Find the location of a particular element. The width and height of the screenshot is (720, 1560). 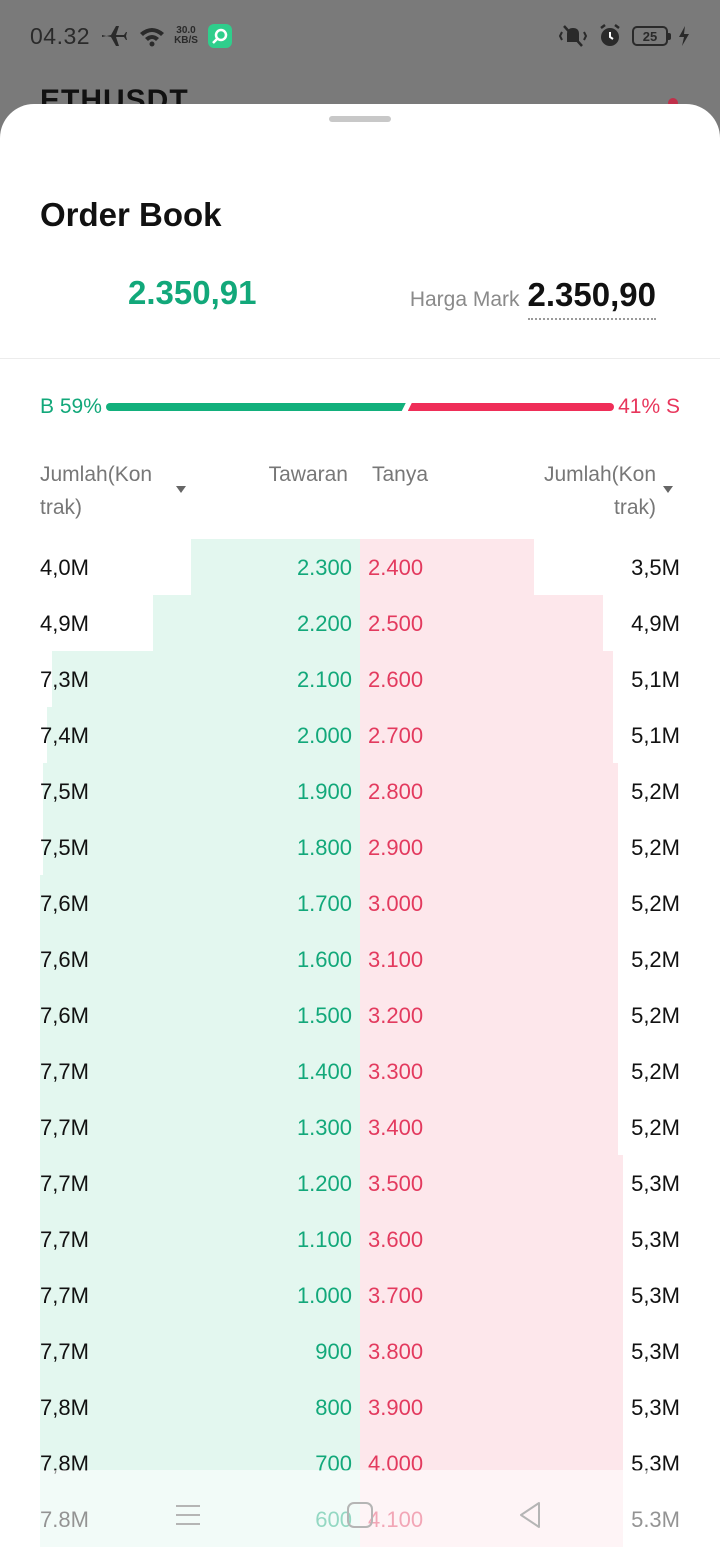

order-book-row: 7,5M 1.800 2.900 5,2M is located at coordinates (360, 847).